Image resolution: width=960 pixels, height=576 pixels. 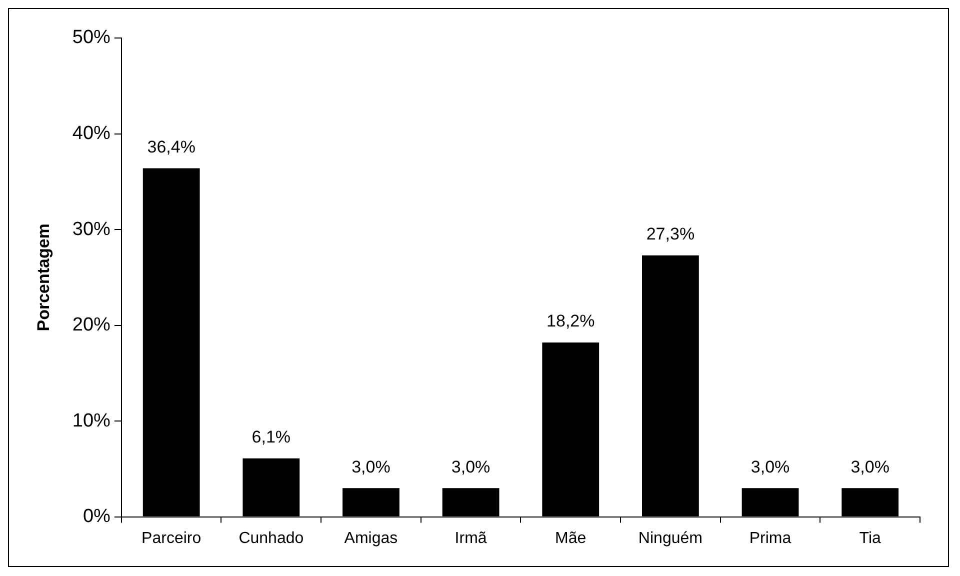 I want to click on y-tick-label: 40%, so click(x=91, y=133).